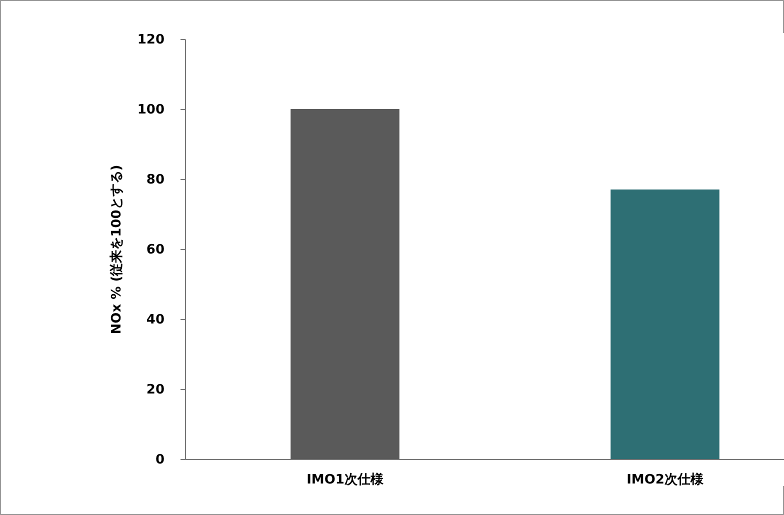  I want to click on y-tick-label: 100, so click(150, 110).